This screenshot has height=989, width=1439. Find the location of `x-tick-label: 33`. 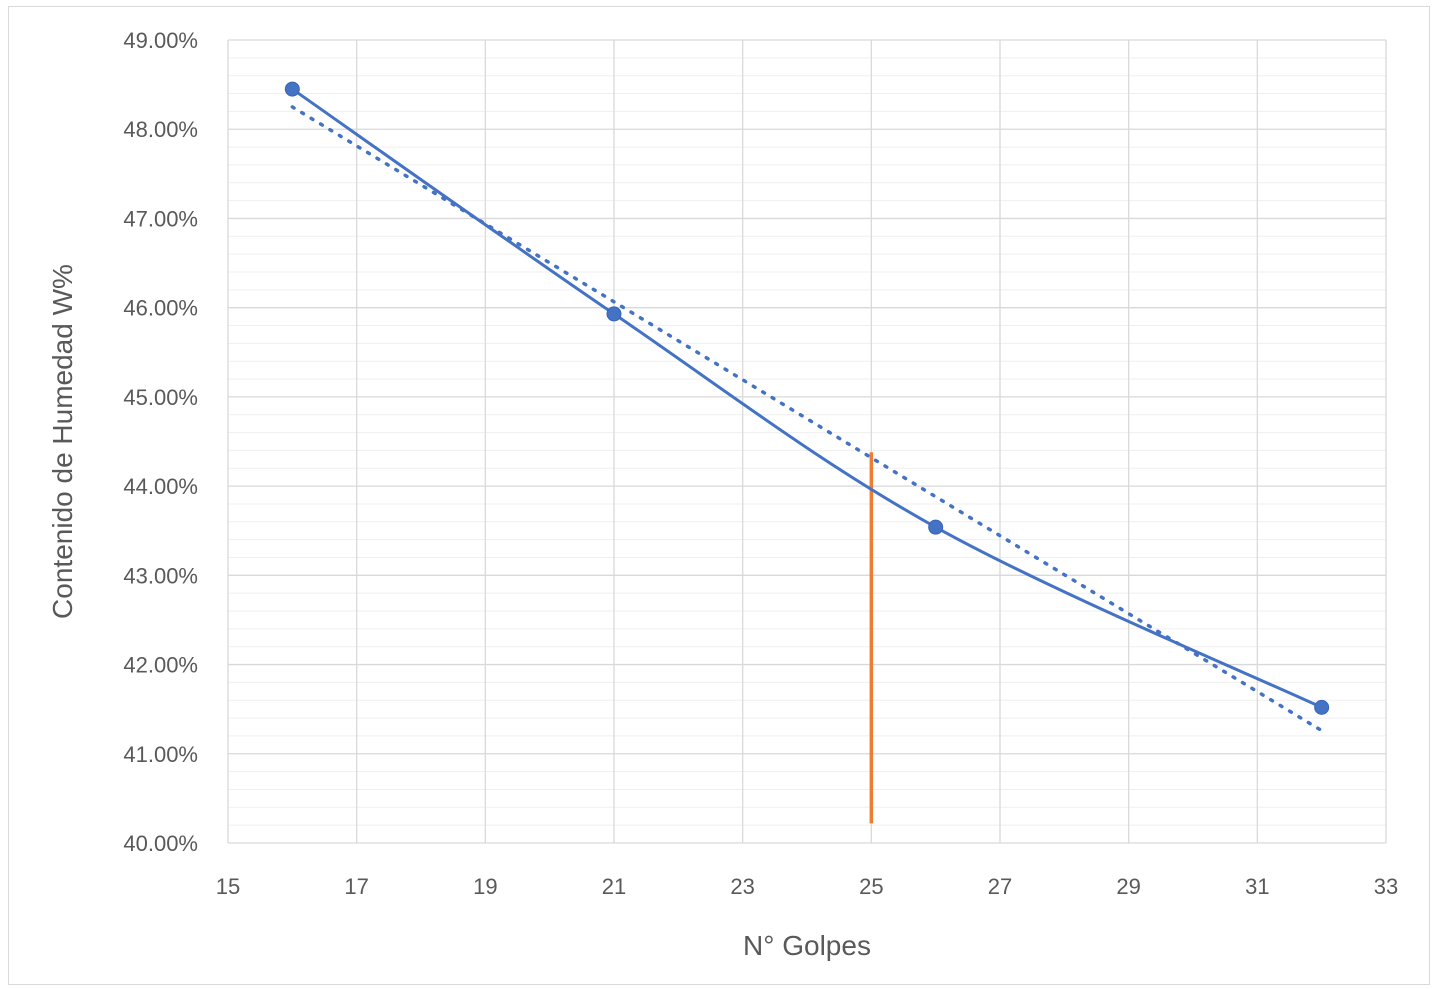

x-tick-label: 33 is located at coordinates (1386, 886).